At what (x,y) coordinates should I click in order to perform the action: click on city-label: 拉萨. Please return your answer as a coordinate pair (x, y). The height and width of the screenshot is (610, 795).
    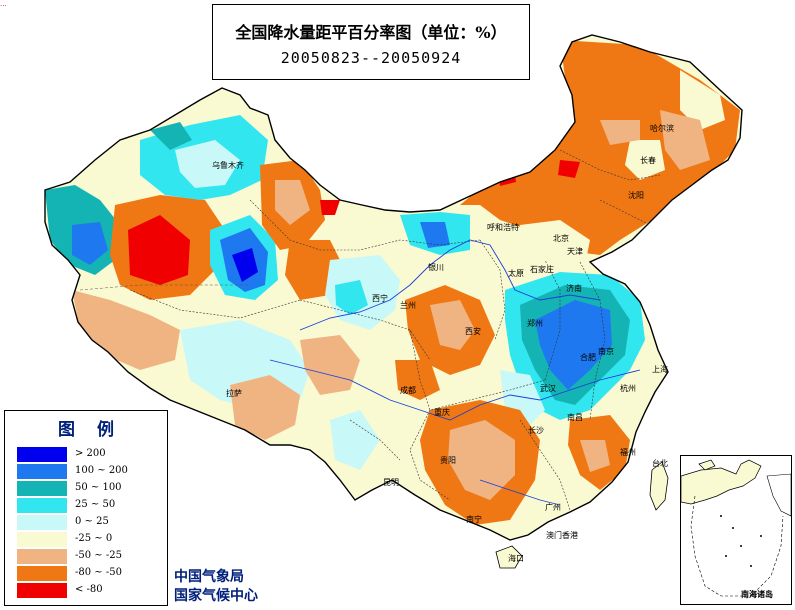
    Looking at the image, I should click on (234, 393).